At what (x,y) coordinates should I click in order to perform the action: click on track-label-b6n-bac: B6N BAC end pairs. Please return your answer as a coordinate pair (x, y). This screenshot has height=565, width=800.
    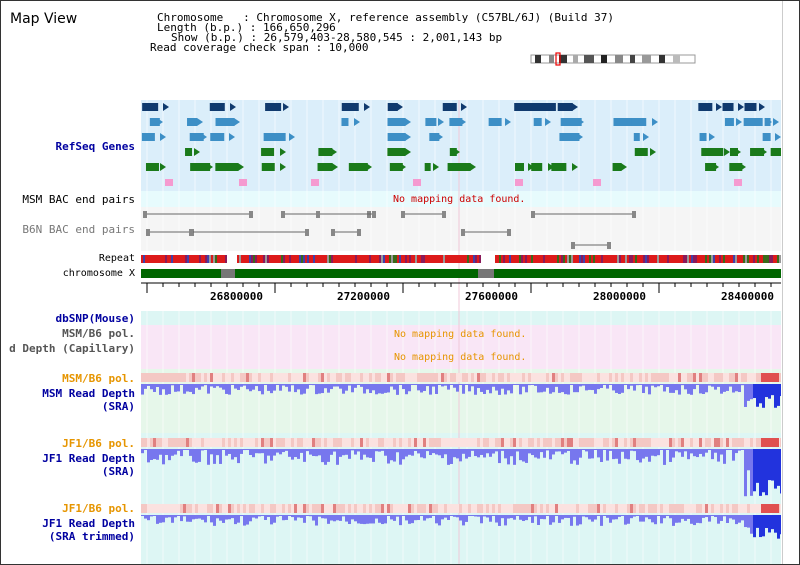
    Looking at the image, I should click on (78, 229).